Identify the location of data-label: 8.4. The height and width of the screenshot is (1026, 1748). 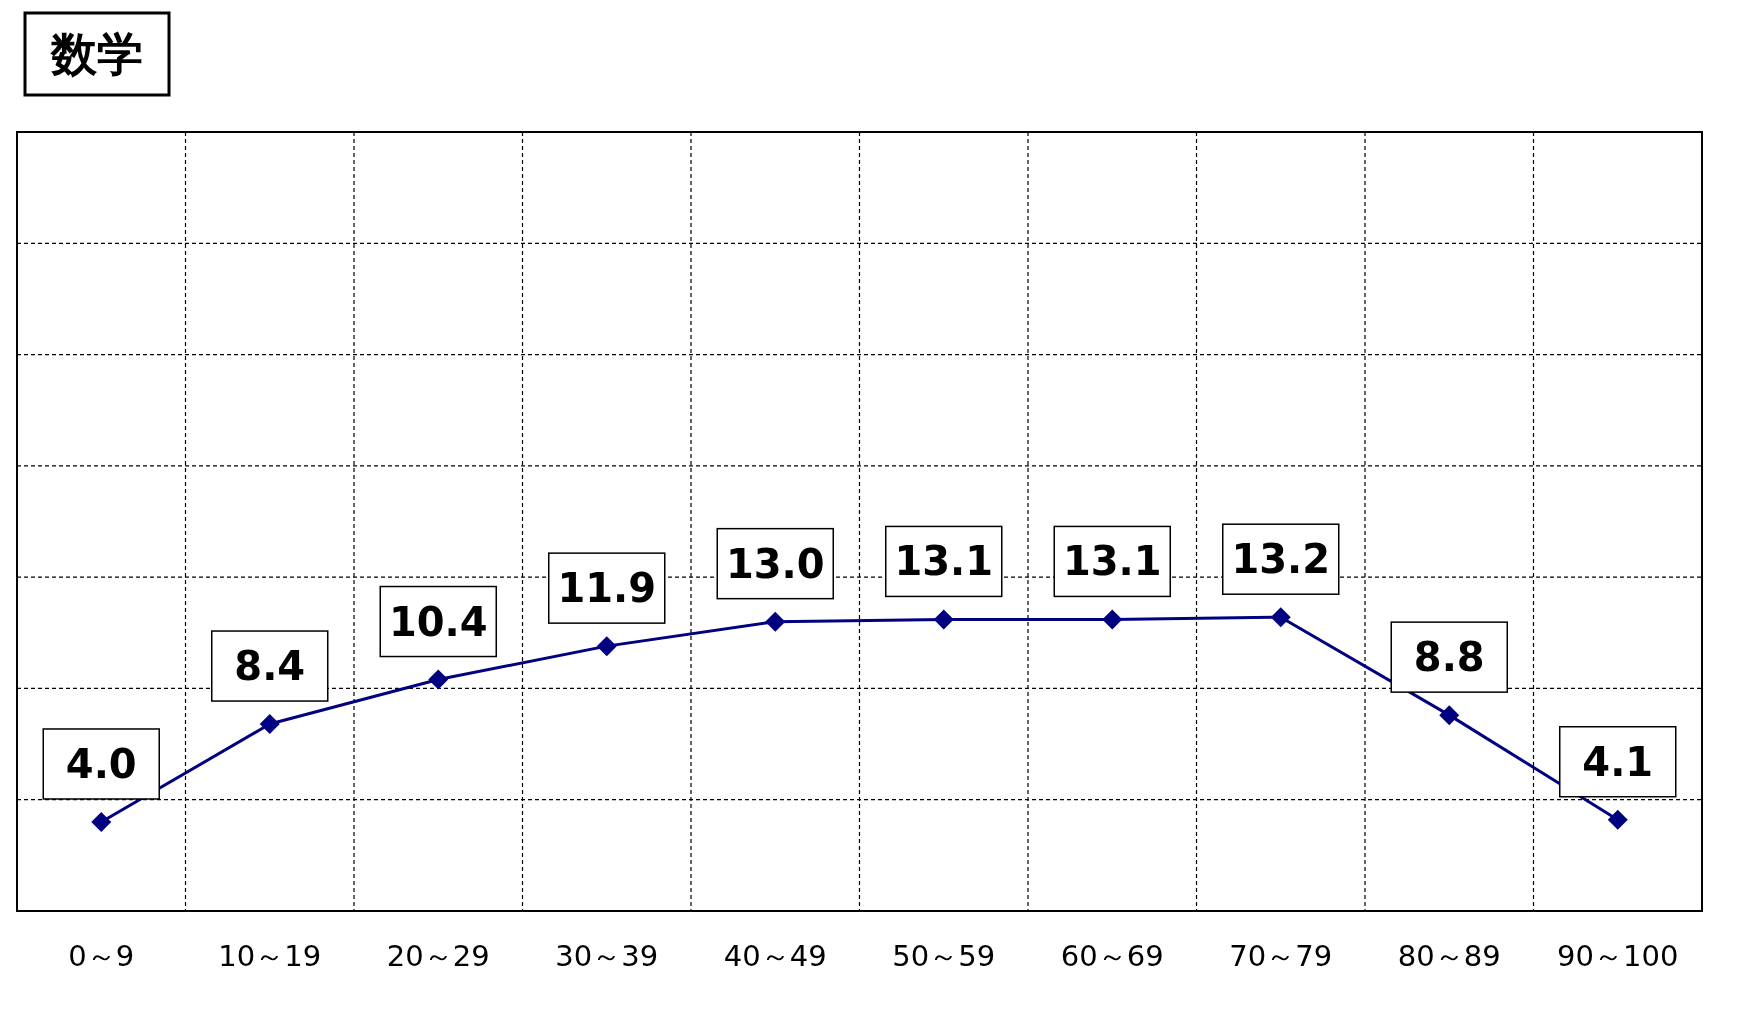
(270, 666).